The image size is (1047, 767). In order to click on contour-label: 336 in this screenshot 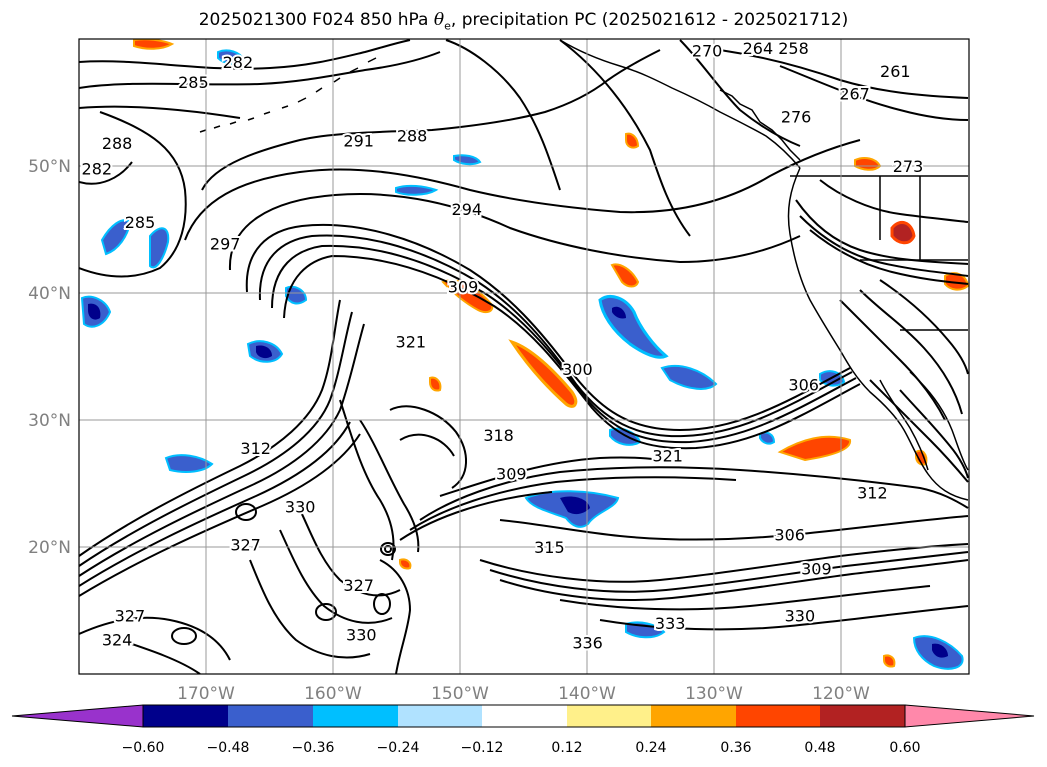, I will do `click(587, 642)`.